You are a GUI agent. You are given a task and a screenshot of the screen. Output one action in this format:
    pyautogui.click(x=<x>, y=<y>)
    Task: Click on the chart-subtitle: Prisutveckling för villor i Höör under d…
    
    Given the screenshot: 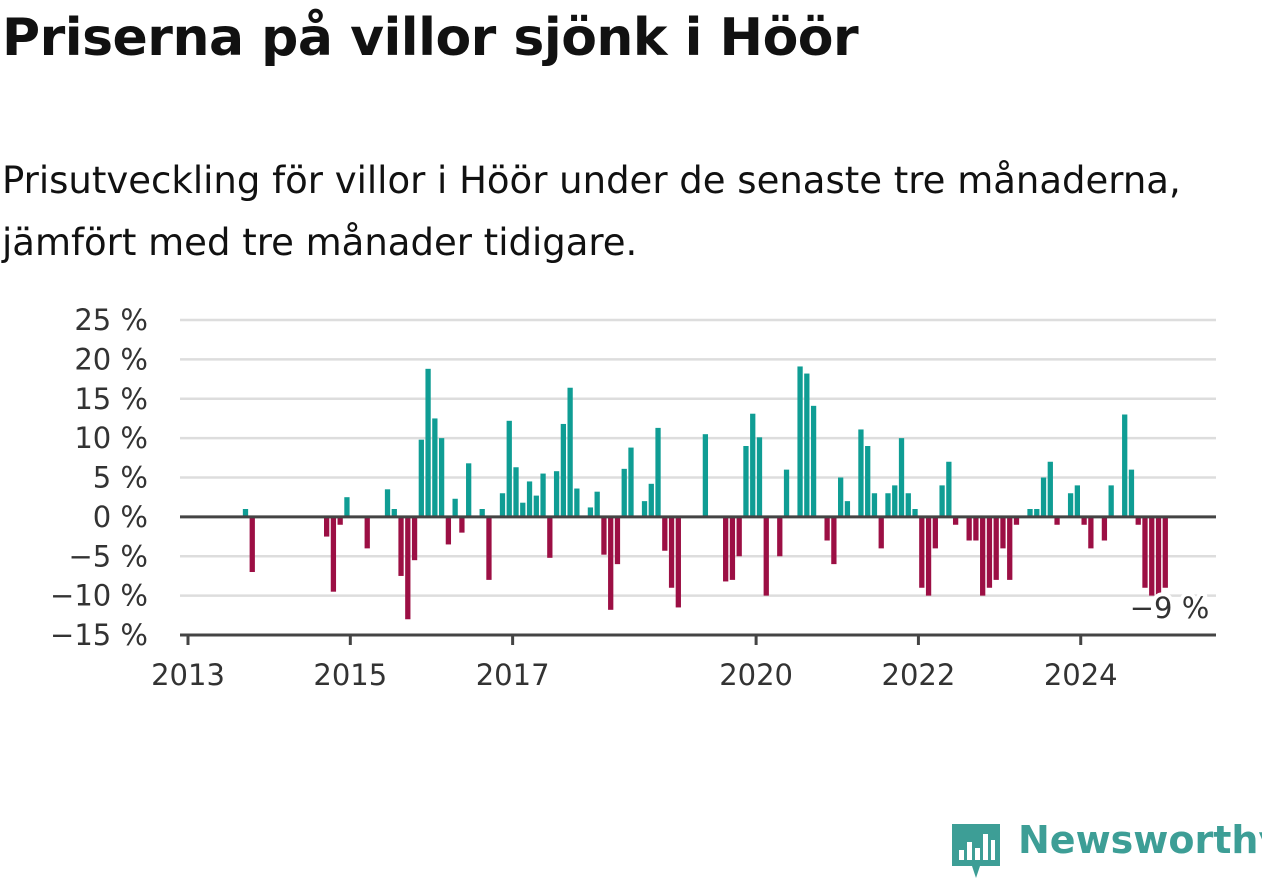 What is the action you would take?
    pyautogui.click(x=591, y=211)
    